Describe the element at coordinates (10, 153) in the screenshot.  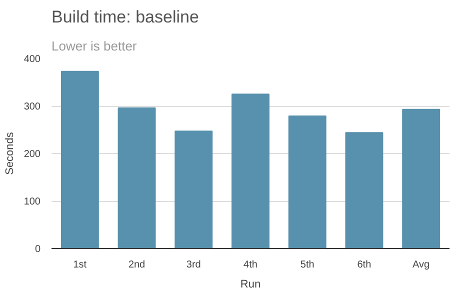
I see `y-axis-title: Seconds` at that location.